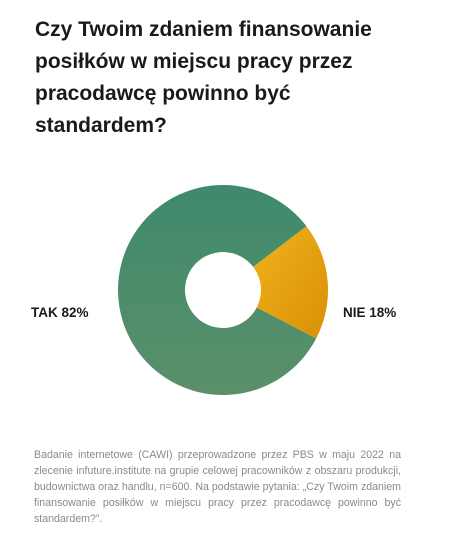 The width and height of the screenshot is (453, 551). What do you see at coordinates (60, 312) in the screenshot?
I see `slice-label-tak: TAK 82%` at bounding box center [60, 312].